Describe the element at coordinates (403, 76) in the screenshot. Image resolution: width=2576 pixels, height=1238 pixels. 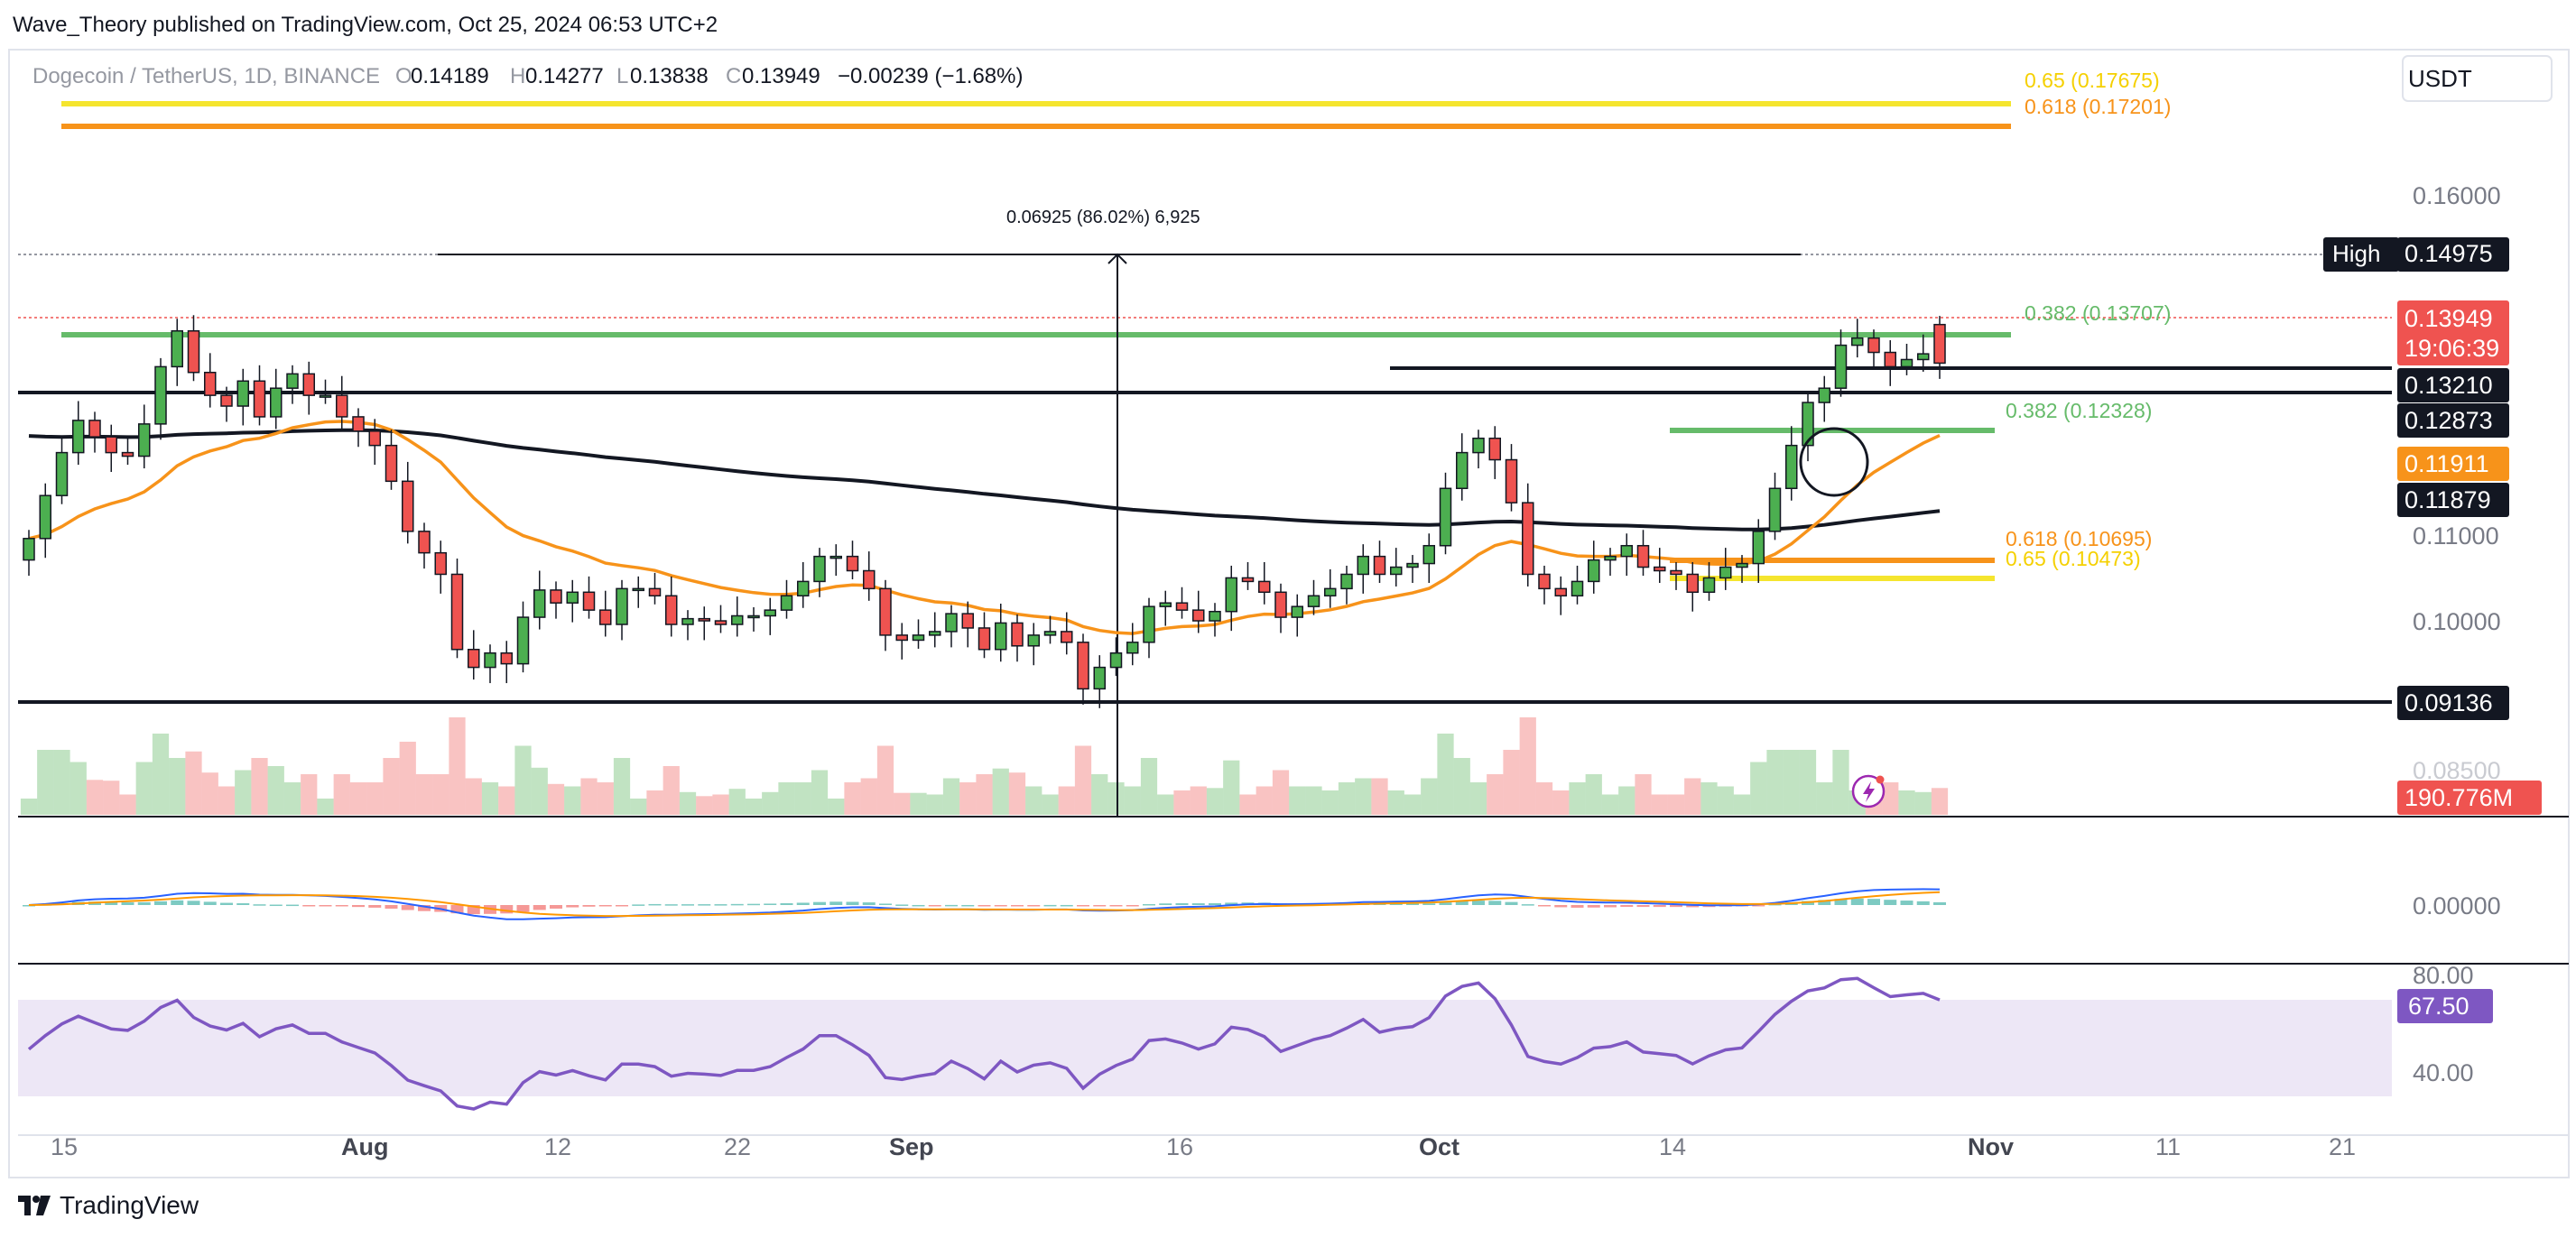
I see `ohlc-open-key: O` at that location.